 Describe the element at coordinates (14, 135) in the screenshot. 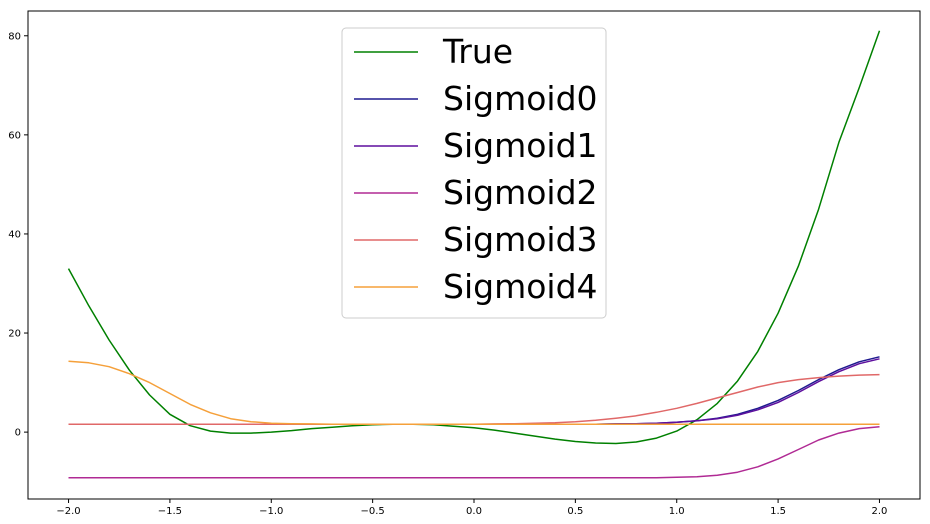

I see `y-tick-label: 60` at that location.